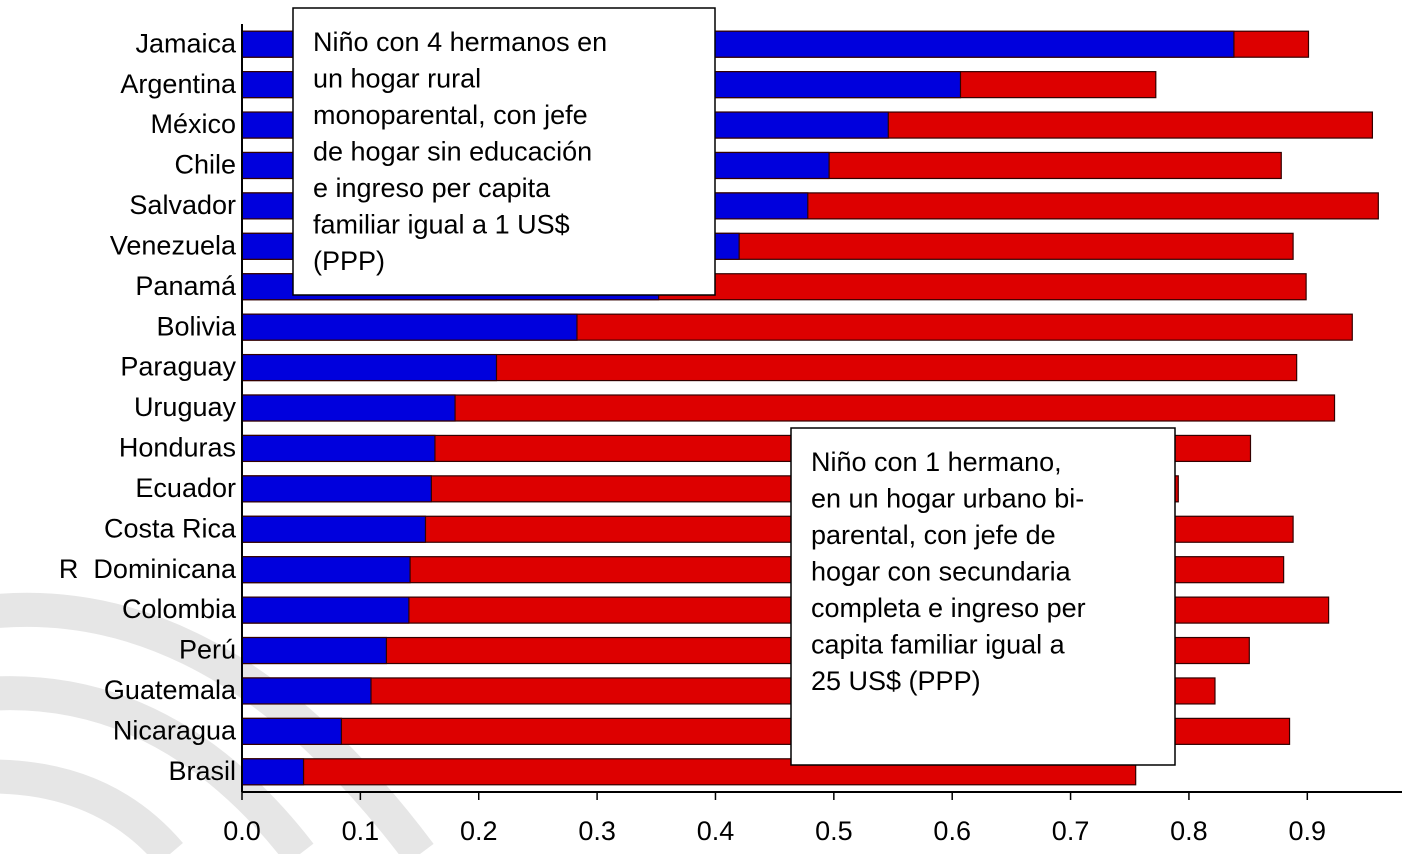  Describe the element at coordinates (947, 499) in the screenshot. I see `annotation-text: en un hogar urbano bi-` at that location.